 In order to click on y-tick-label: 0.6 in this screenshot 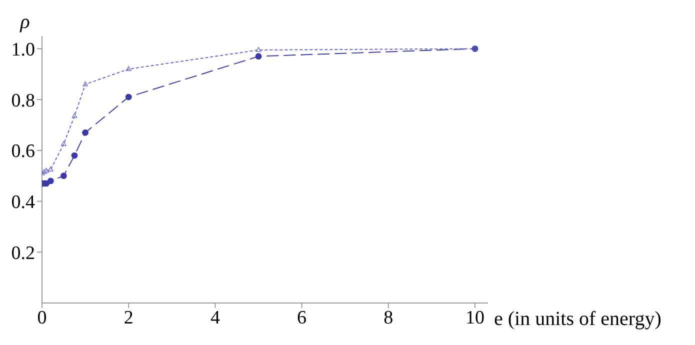, I will do `click(23, 151)`.